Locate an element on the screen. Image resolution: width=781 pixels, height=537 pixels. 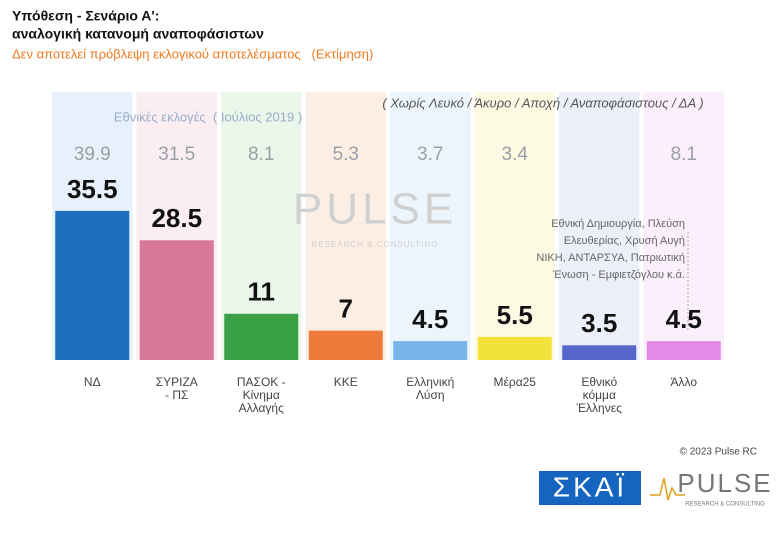
value-label: 28.5 is located at coordinates (176, 218).